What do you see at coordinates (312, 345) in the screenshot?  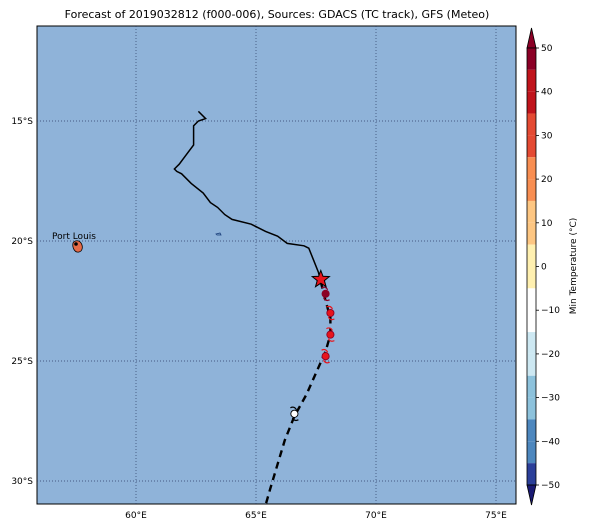 I see `forecast-points` at bounding box center [312, 345].